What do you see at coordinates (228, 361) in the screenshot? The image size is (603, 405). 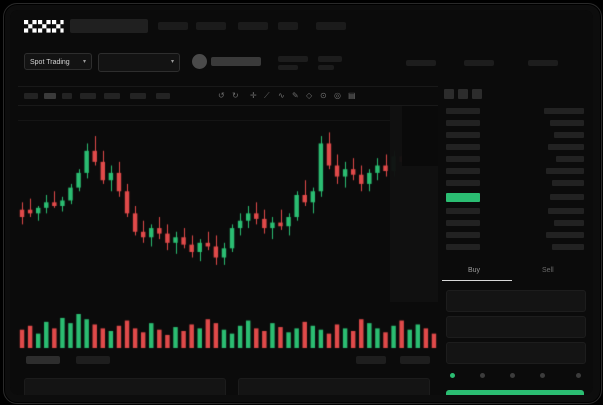 I see `chart-footer-tabs` at bounding box center [228, 361].